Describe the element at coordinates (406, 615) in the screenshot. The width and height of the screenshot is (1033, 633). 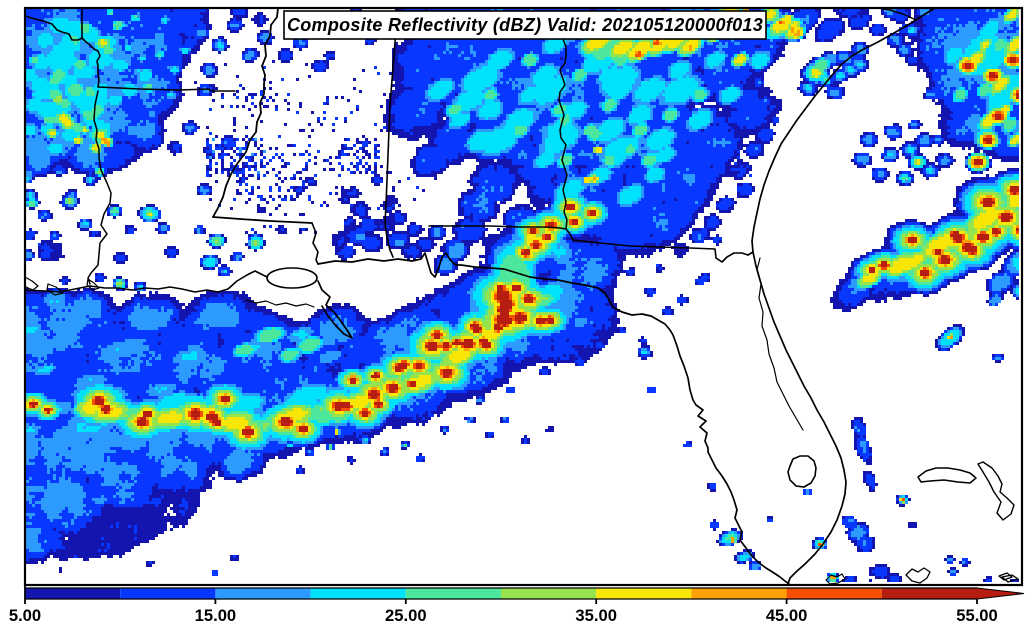
I see `svg-text: 25.00` at that location.